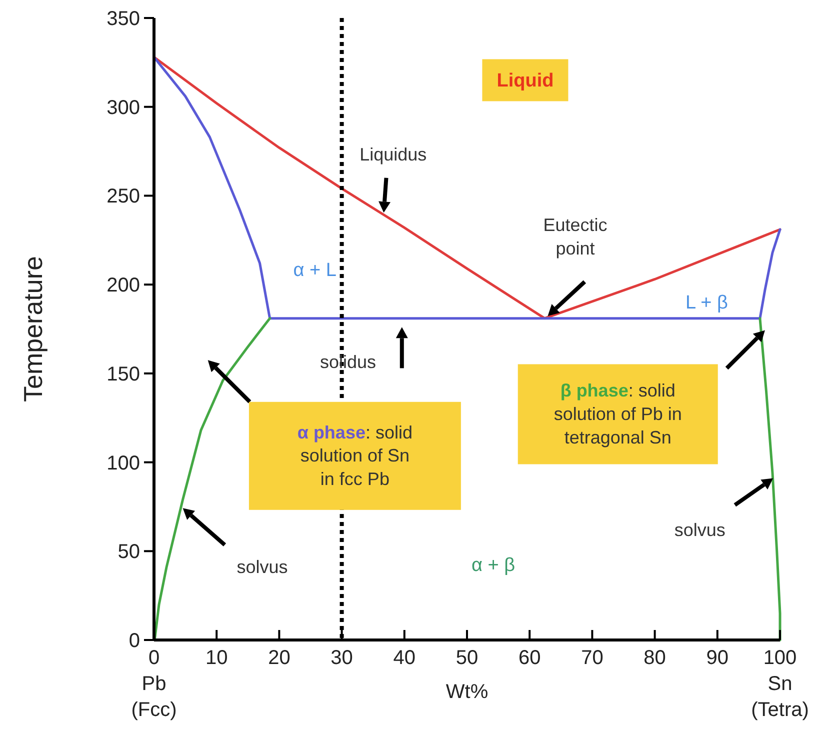  What do you see at coordinates (618, 414) in the screenshot?
I see `annotation: β phase: solid solution of Pb in tetragonal Sn` at bounding box center [618, 414].